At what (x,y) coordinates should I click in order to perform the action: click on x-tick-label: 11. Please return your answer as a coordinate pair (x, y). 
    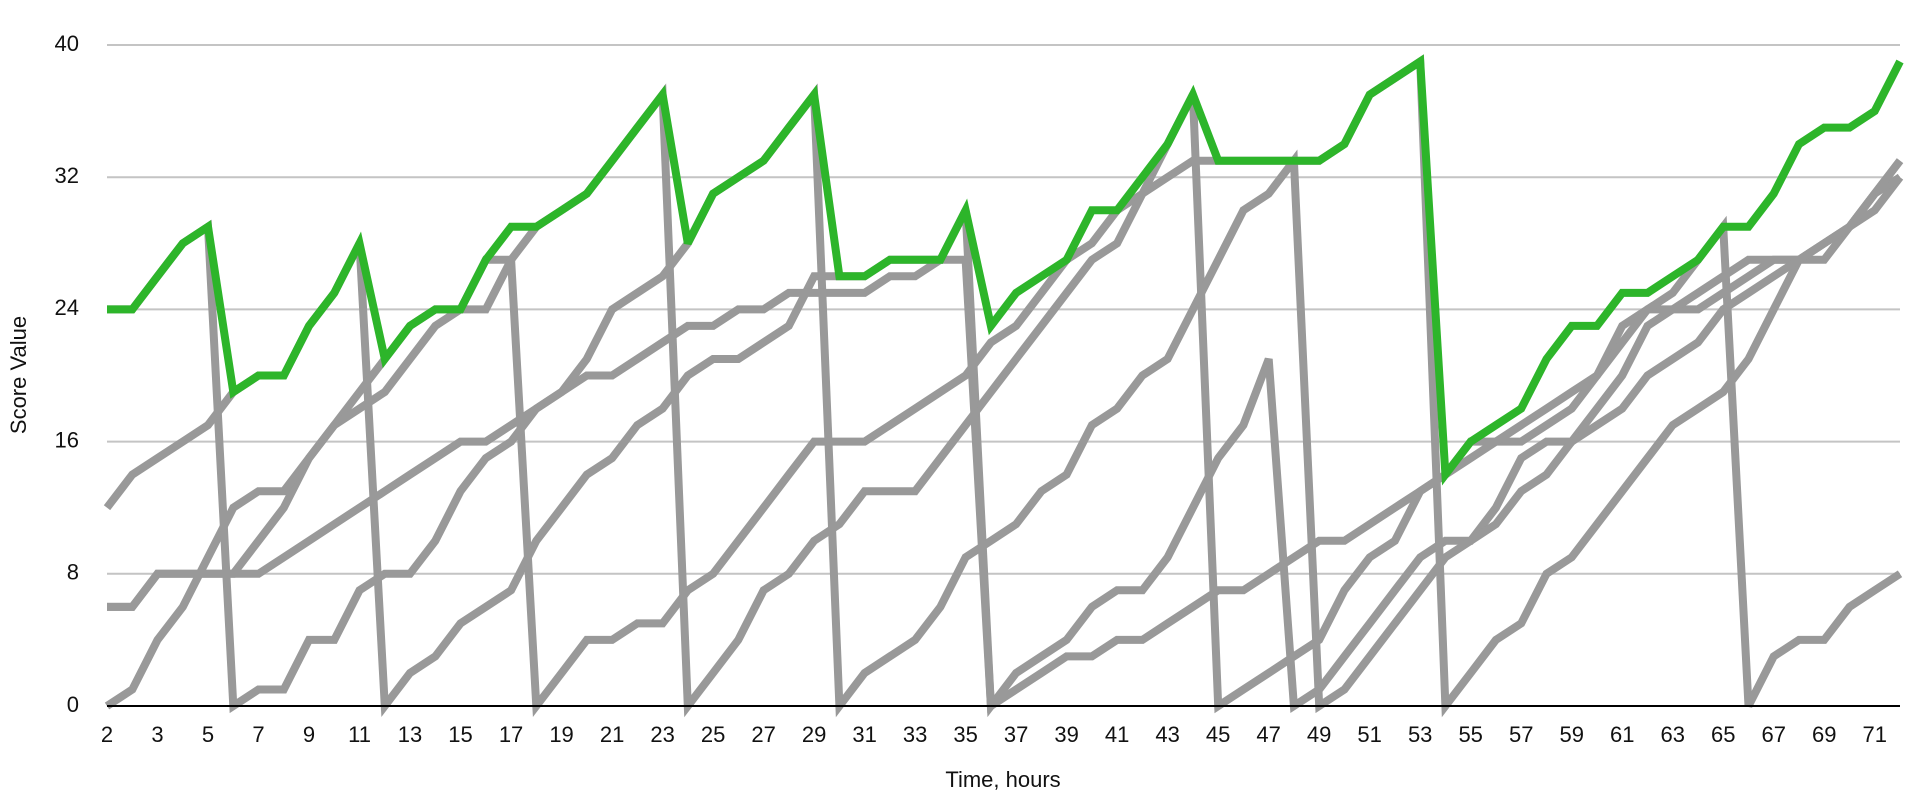
    Looking at the image, I should click on (359, 734).